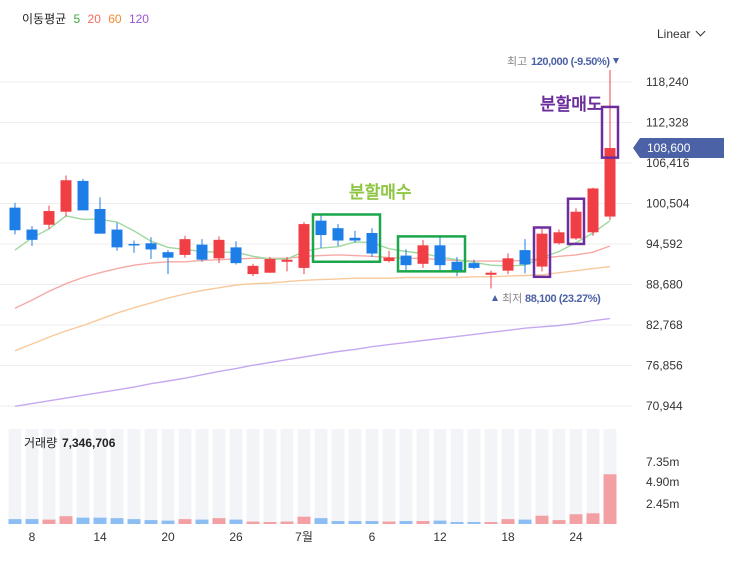 The height and width of the screenshot is (563, 731). Describe the element at coordinates (346, 238) in the screenshot. I see `buy-box` at that location.